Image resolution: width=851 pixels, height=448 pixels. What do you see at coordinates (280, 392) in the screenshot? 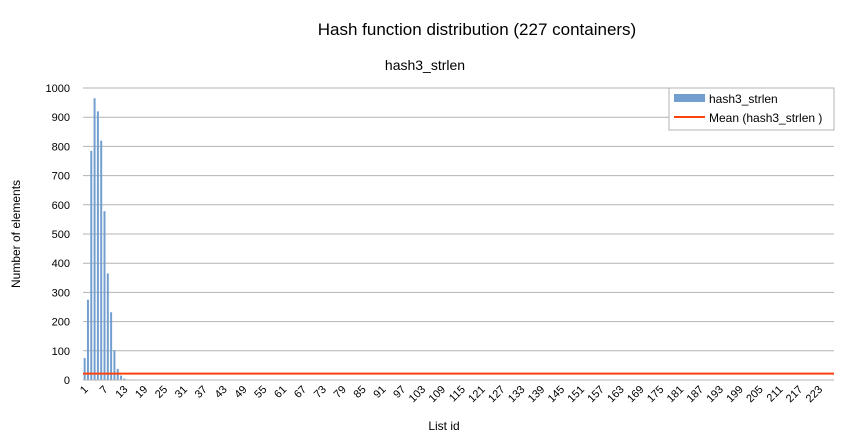
I see `x-tick-label: 61` at bounding box center [280, 392].